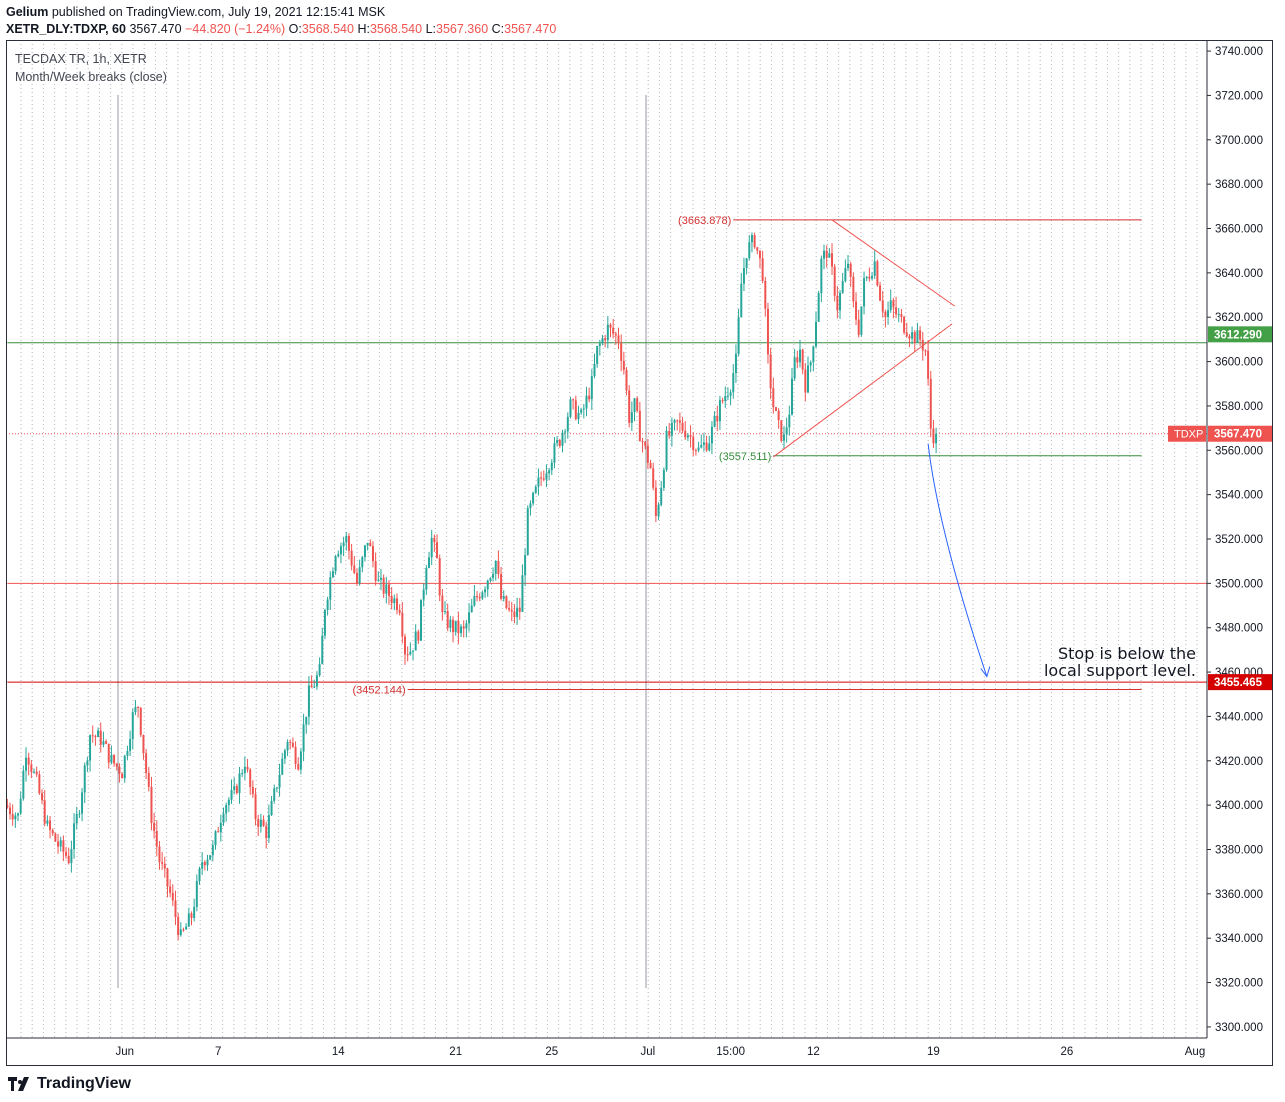 The height and width of the screenshot is (1102, 1285). What do you see at coordinates (155, 29) in the screenshot?
I see `last-price: 3567.470` at bounding box center [155, 29].